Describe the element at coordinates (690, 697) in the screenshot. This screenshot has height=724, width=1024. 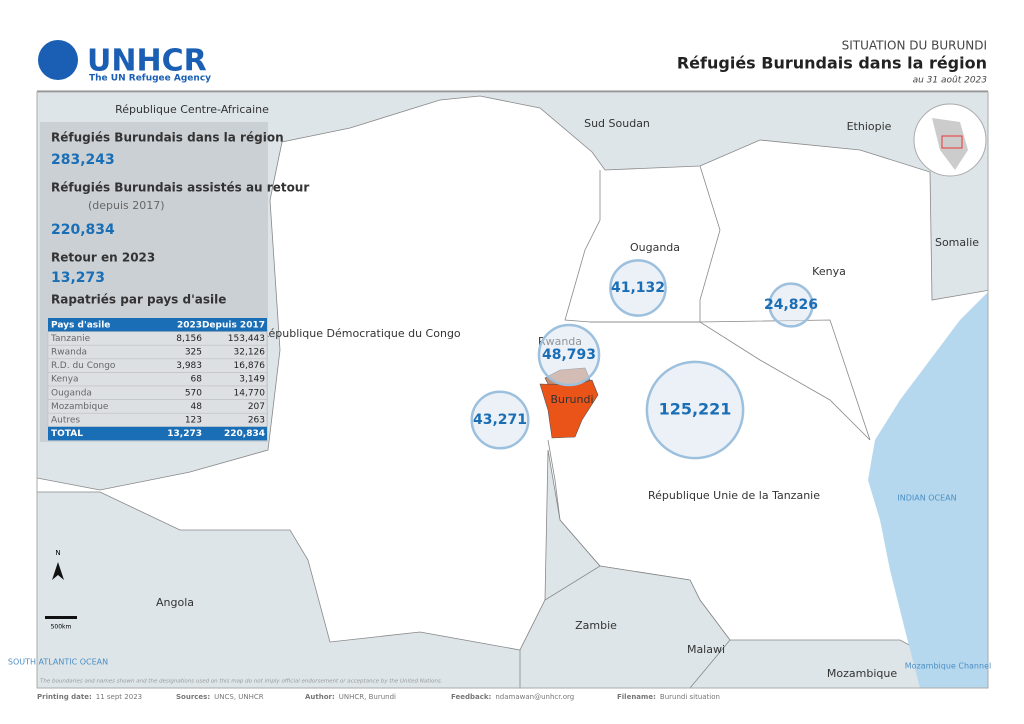
I see `footer-value: Burundi situation` at that location.